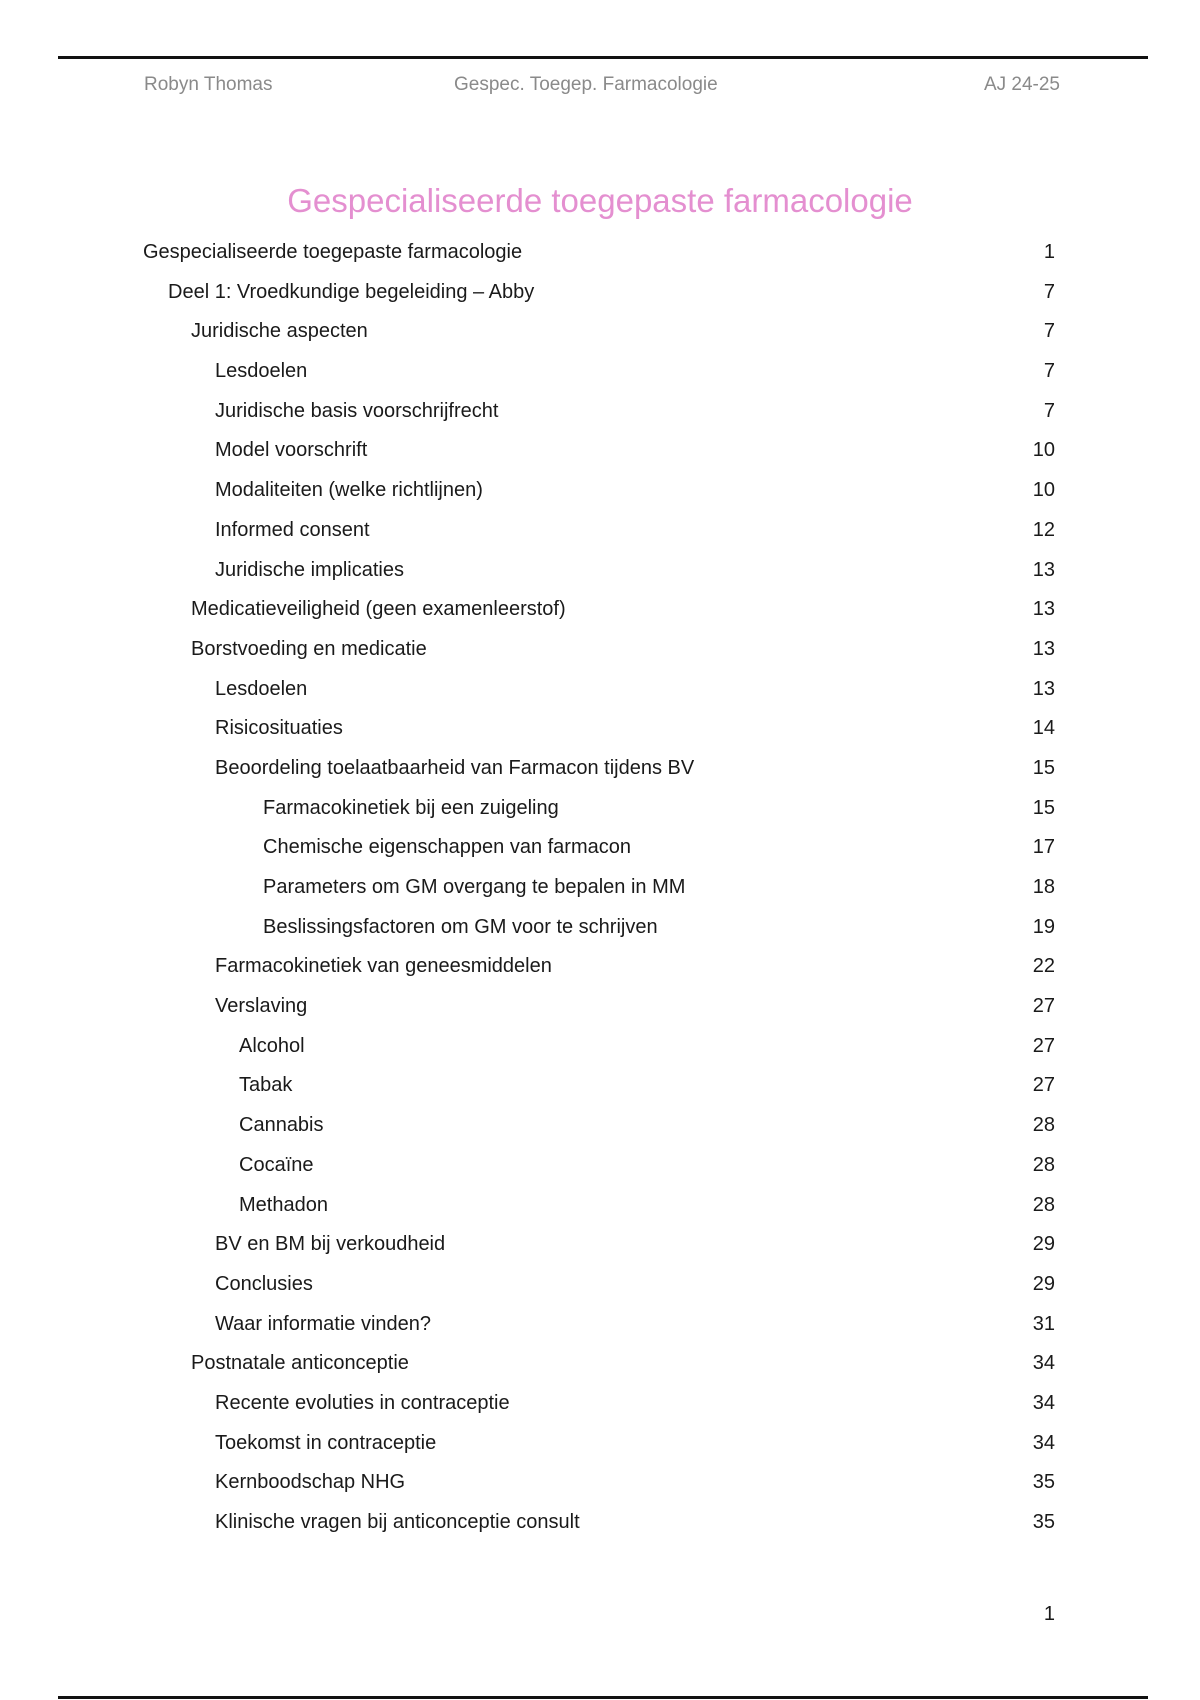 This screenshot has height=1700, width=1200. What do you see at coordinates (272, 1045) in the screenshot?
I see `toc-entry-label: Alcohol` at bounding box center [272, 1045].